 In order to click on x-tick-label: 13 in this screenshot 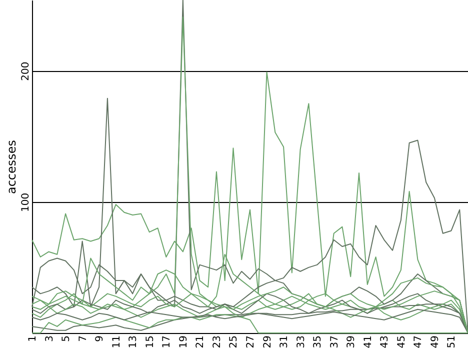, I will do `click(134, 342)`.